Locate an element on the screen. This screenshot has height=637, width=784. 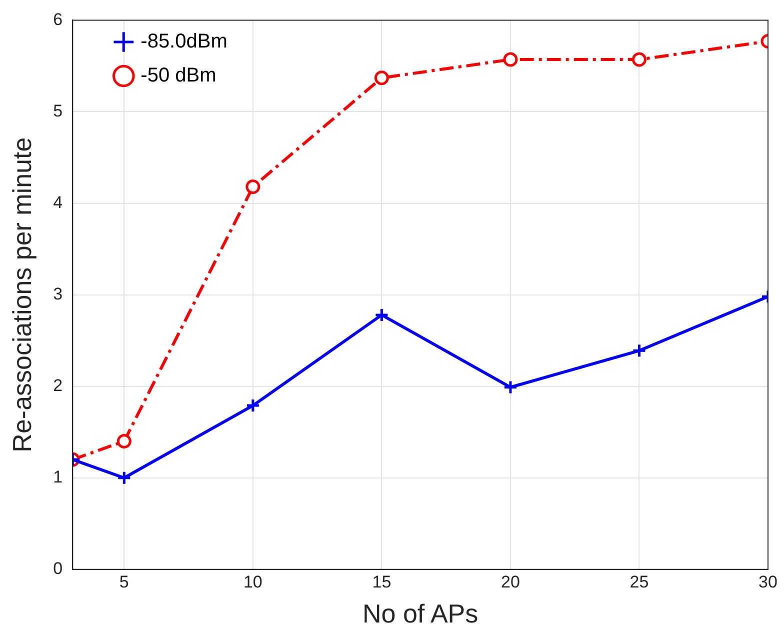
y-tick-label: 4 is located at coordinates (58, 202).